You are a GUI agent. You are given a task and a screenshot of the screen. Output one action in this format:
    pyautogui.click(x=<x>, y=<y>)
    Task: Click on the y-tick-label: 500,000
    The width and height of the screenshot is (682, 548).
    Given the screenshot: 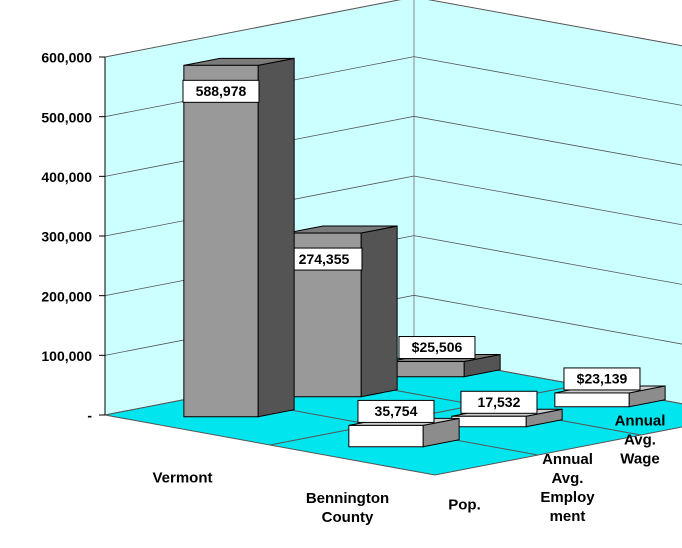 What is the action you would take?
    pyautogui.click(x=66, y=117)
    